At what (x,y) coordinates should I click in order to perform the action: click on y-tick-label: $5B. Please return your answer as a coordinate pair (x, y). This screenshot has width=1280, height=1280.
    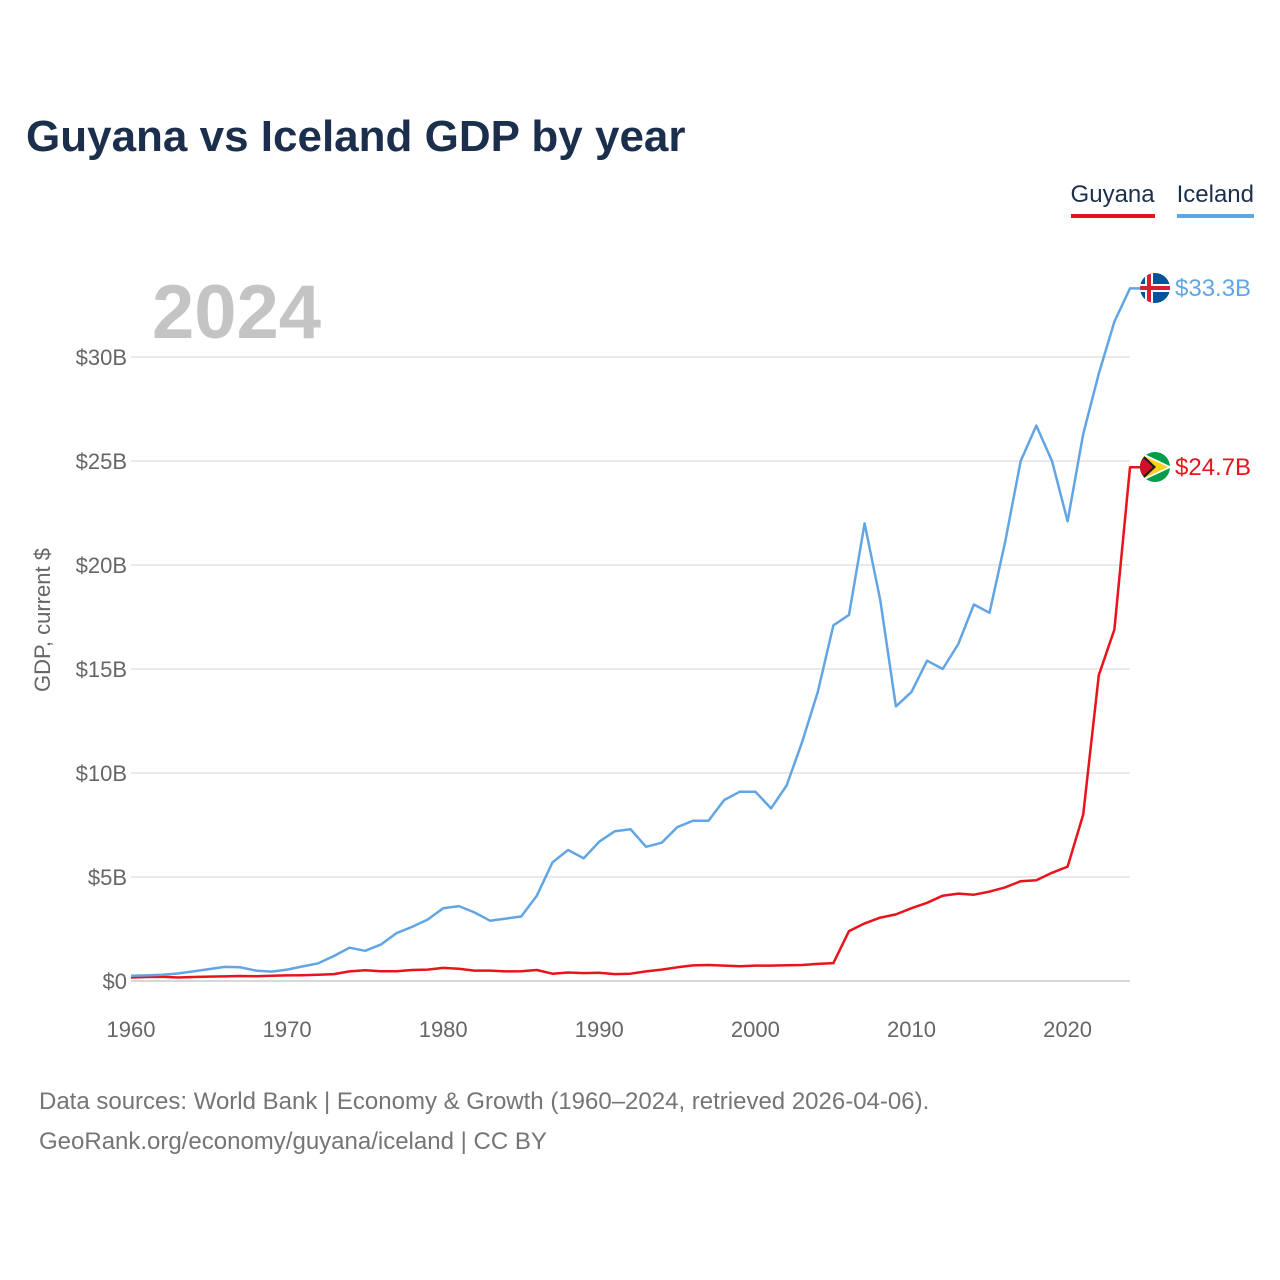
    Looking at the image, I should click on (107, 877).